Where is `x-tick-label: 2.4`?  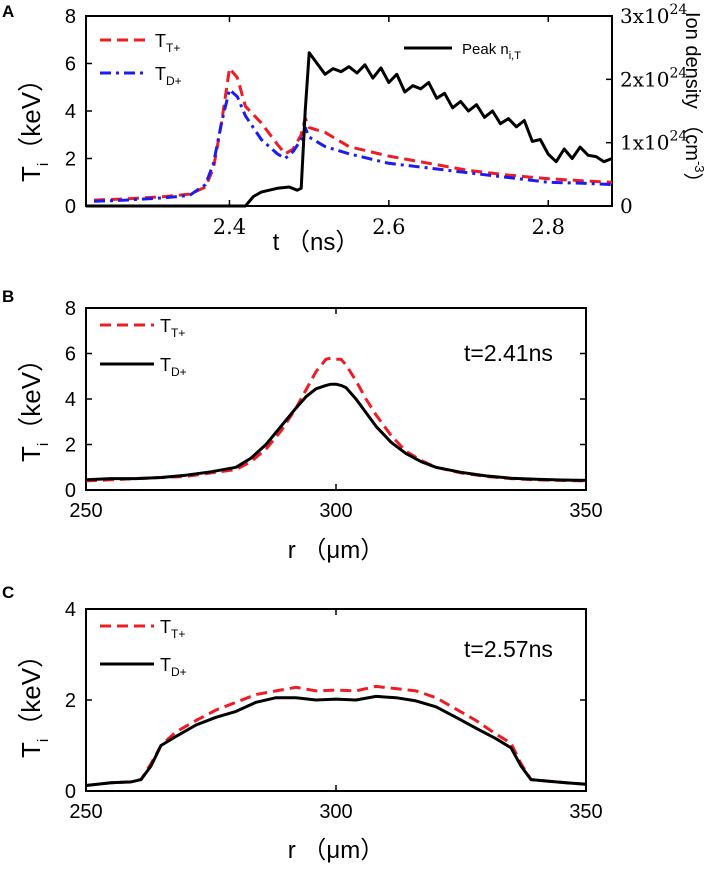
x-tick-label: 2.4 is located at coordinates (229, 227).